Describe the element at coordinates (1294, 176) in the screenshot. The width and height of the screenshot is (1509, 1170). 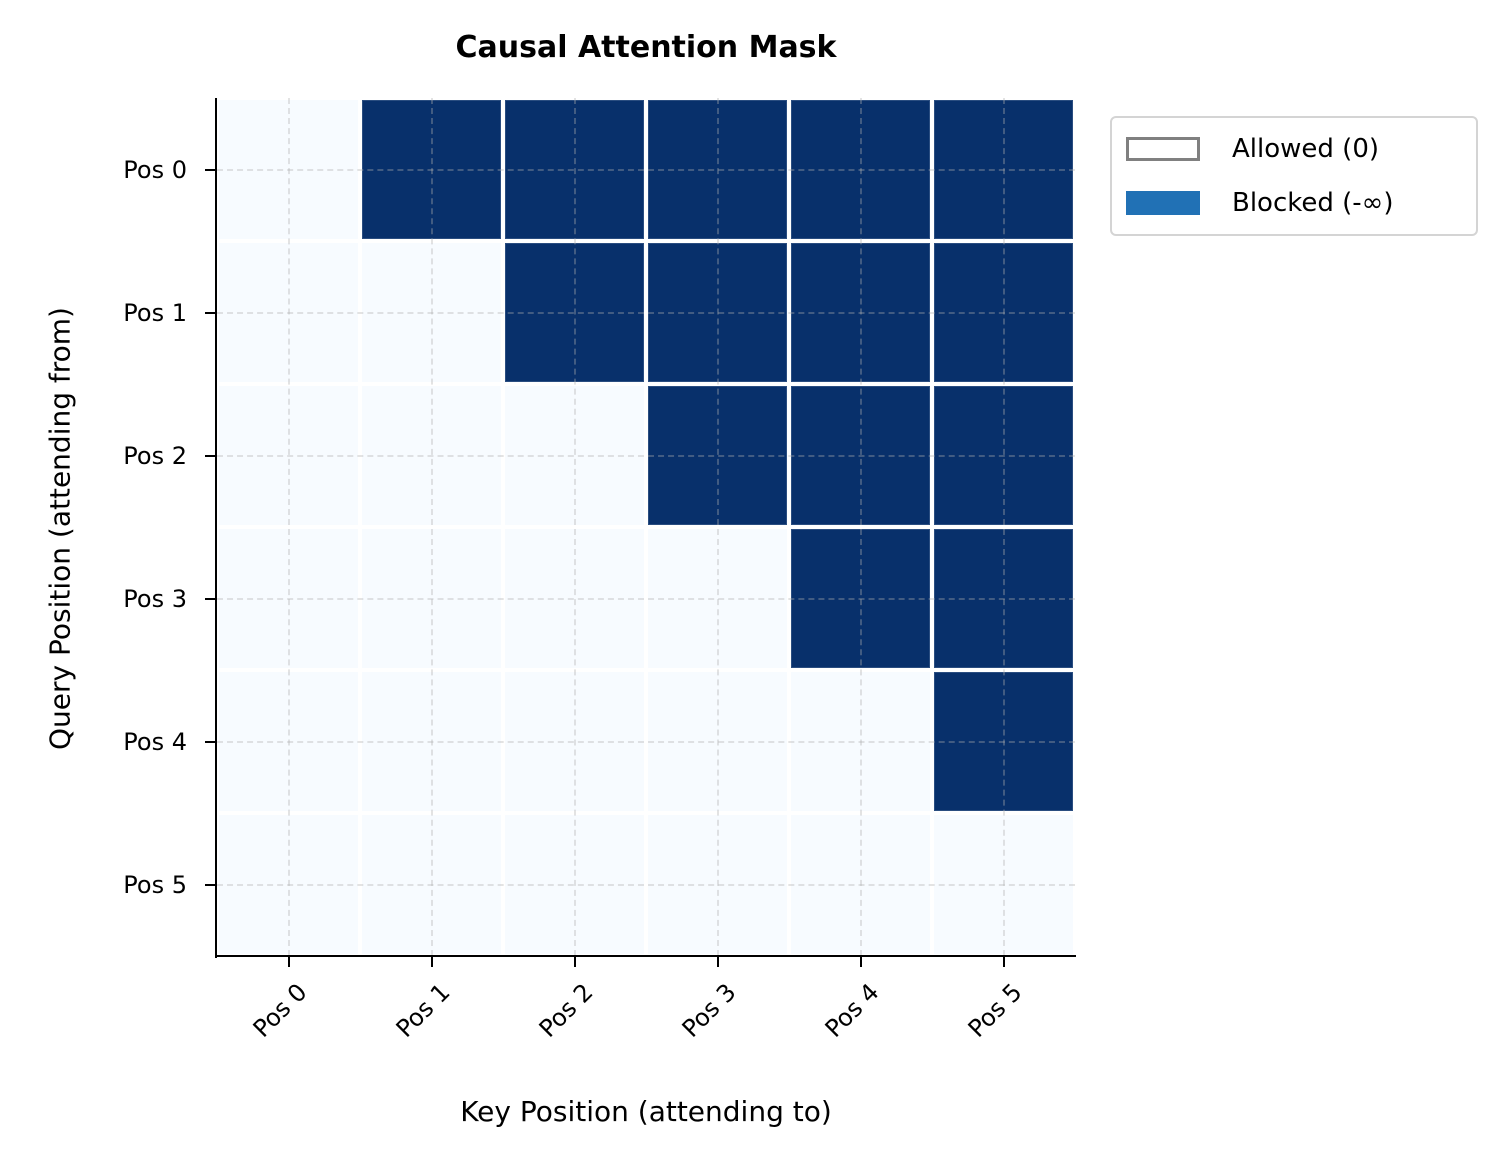
I see `legend: Allowed (0) Blocked (-∞)` at that location.